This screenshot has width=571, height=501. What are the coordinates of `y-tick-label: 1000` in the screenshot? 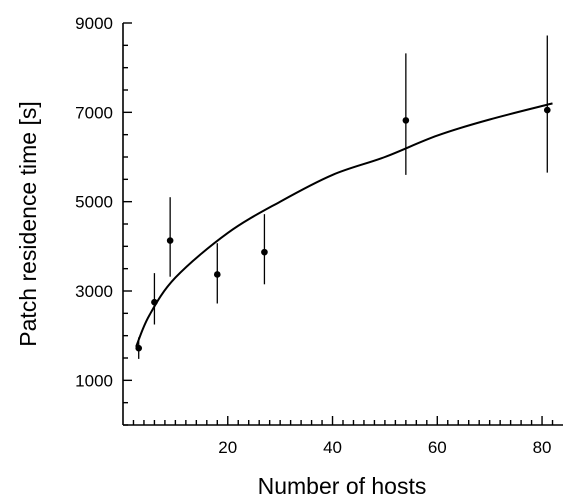 It's located at (94, 380).